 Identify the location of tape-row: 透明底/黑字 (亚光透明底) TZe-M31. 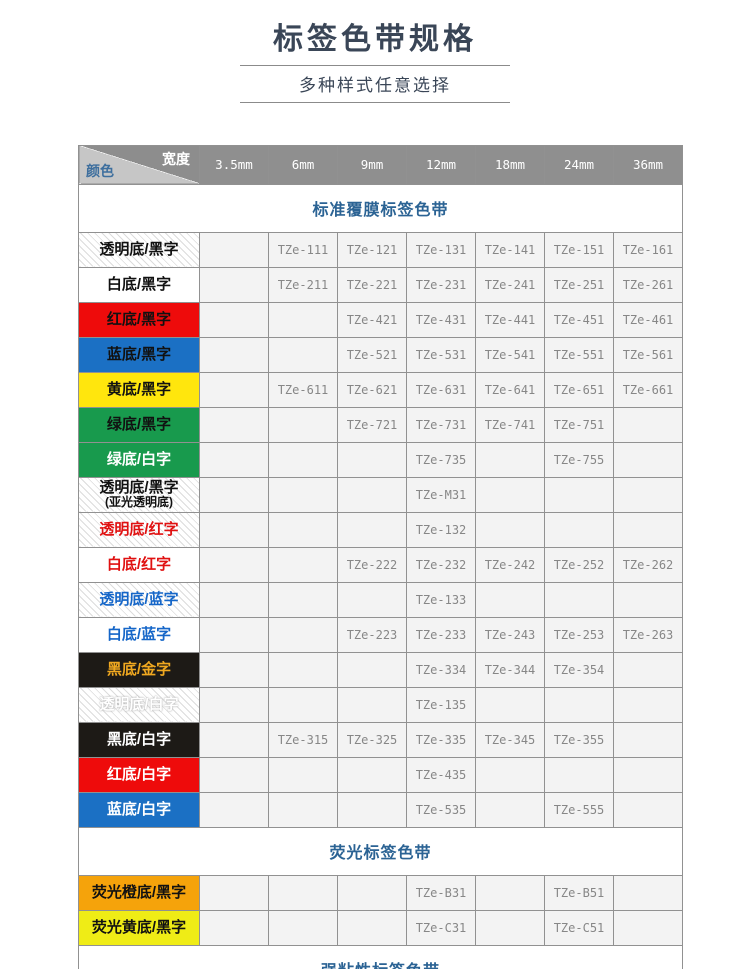
(380, 494).